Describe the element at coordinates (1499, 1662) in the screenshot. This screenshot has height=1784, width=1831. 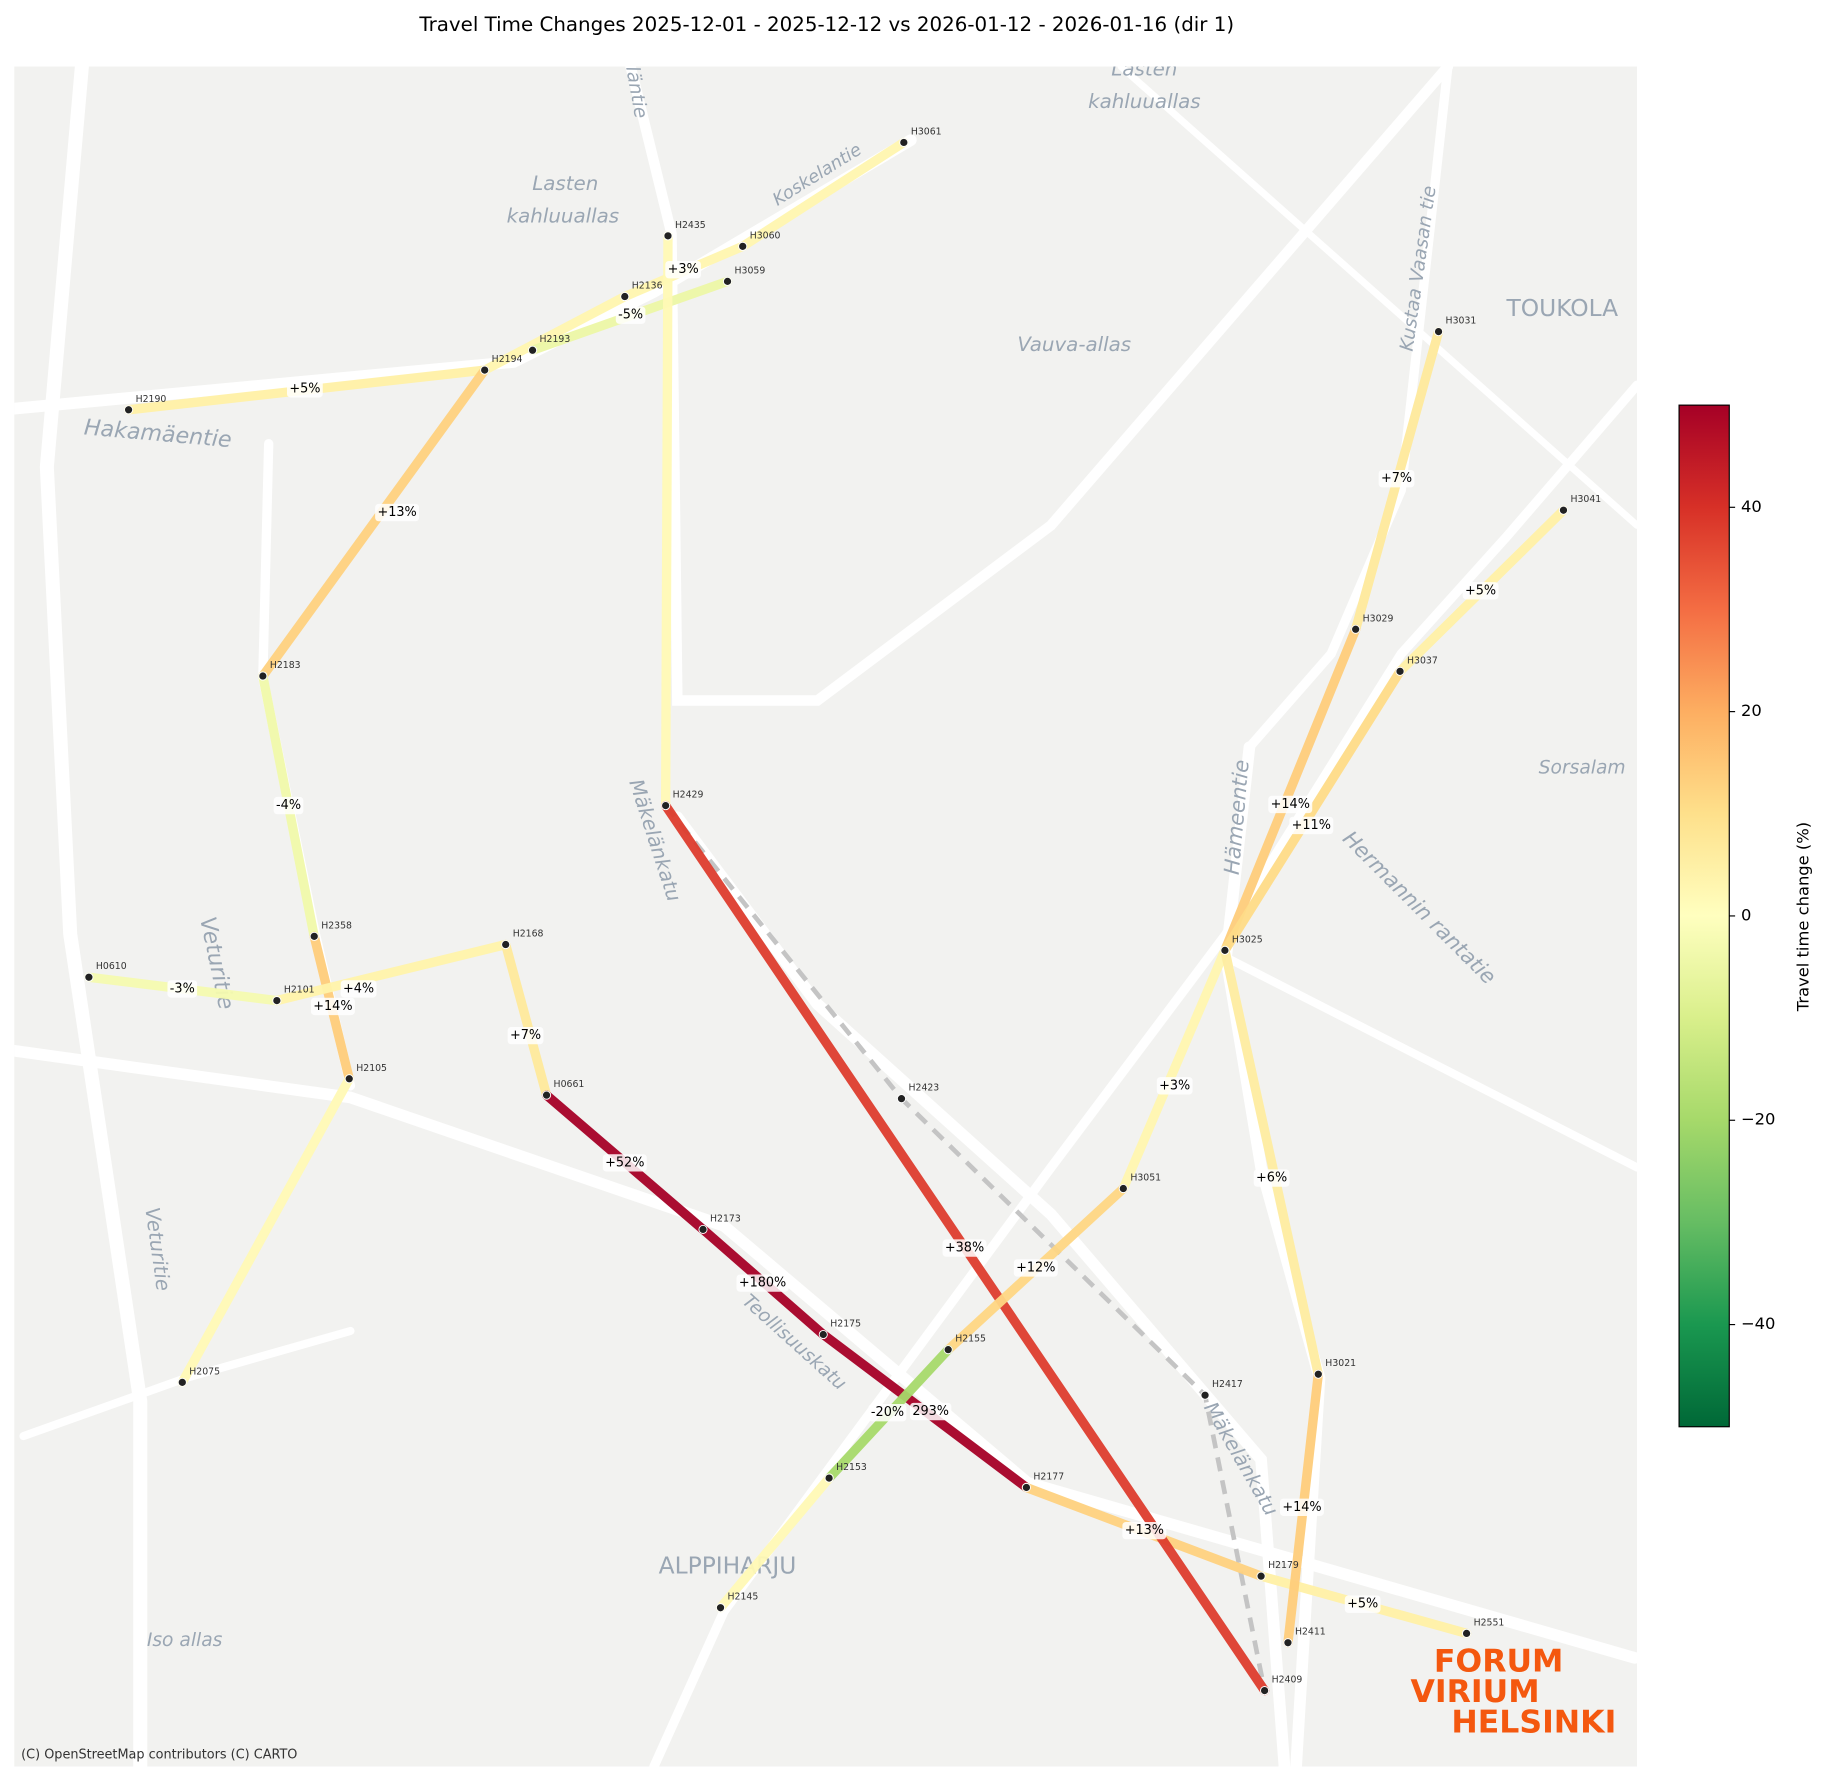
I see `logo-line: FORUM` at that location.